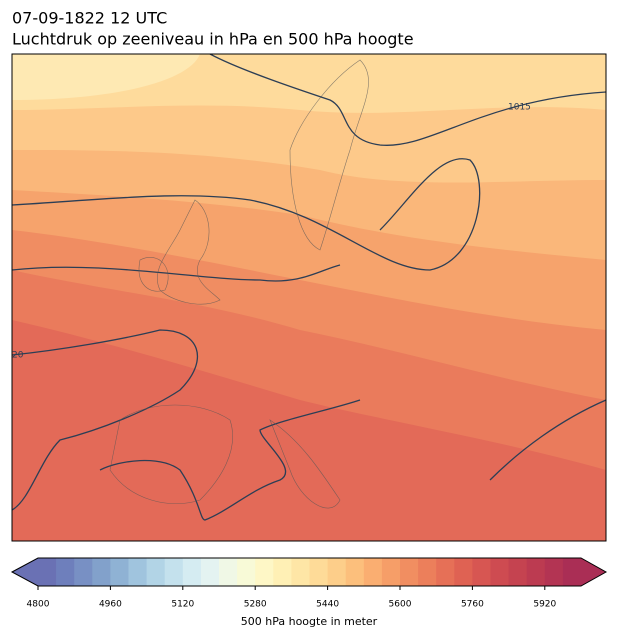 This screenshot has height=643, width=618. I want to click on colorbar-extend-high, so click(593, 572).